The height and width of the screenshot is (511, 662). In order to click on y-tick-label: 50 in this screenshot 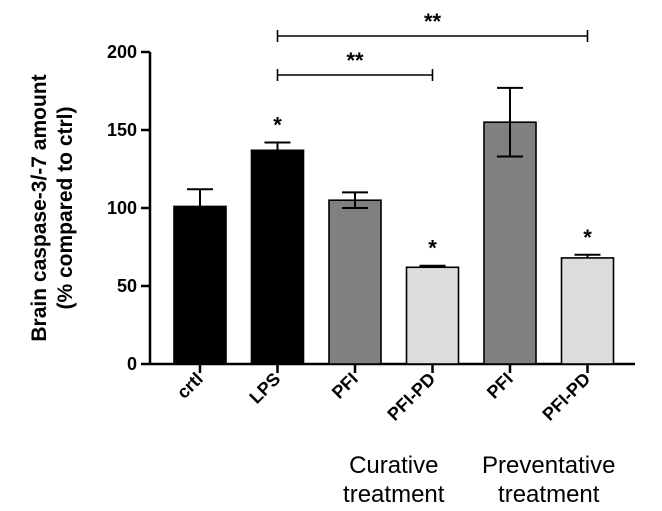, I will do `click(127, 286)`.